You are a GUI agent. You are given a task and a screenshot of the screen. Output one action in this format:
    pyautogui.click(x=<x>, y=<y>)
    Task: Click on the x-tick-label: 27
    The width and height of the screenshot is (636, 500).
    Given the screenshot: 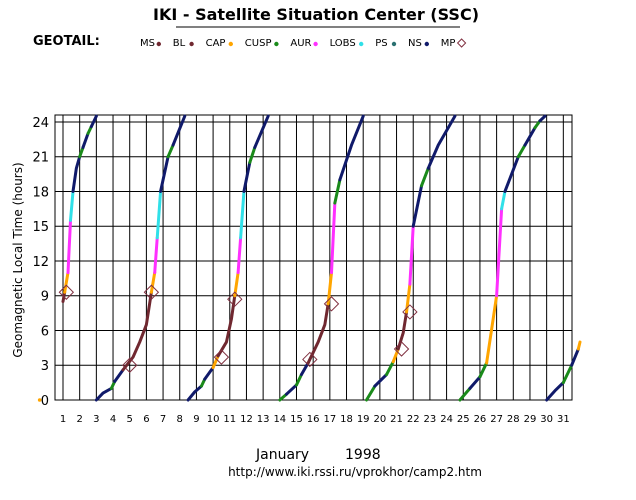 What is the action you would take?
    pyautogui.click(x=496, y=419)
    